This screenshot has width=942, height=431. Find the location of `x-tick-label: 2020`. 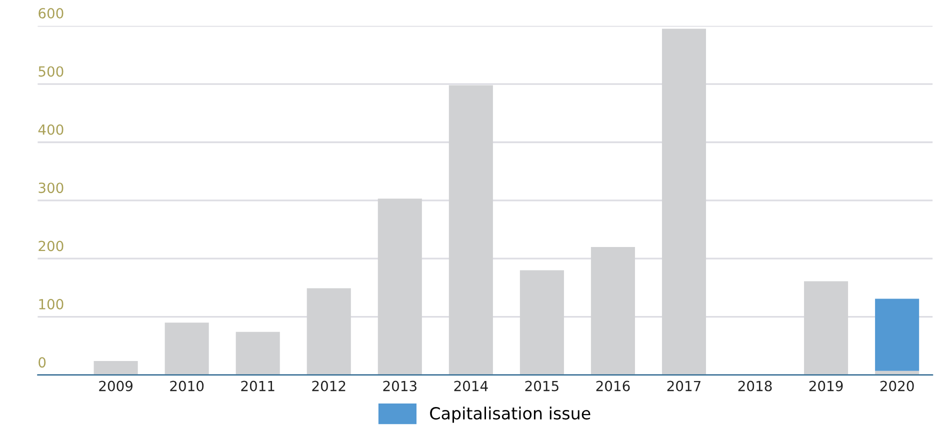

x-tick-label: 2020 is located at coordinates (897, 386).